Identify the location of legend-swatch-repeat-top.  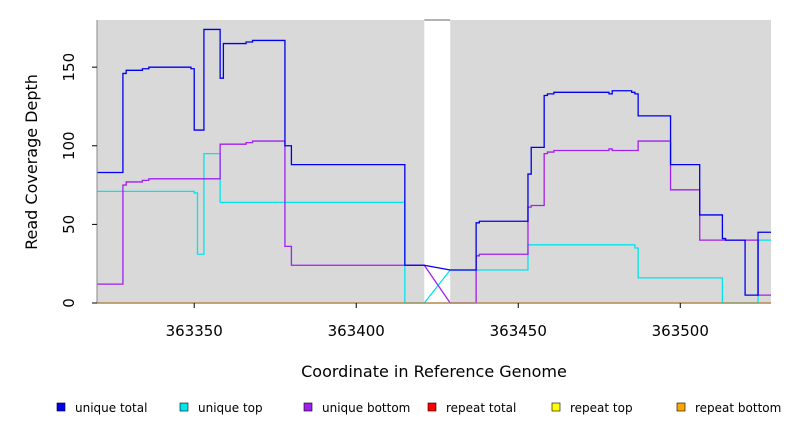
(556, 407).